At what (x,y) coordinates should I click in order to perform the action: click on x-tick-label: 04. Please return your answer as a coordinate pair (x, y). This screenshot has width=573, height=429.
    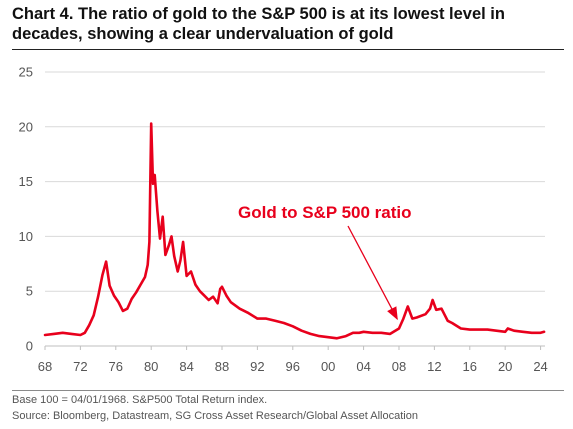
    Looking at the image, I should click on (363, 366).